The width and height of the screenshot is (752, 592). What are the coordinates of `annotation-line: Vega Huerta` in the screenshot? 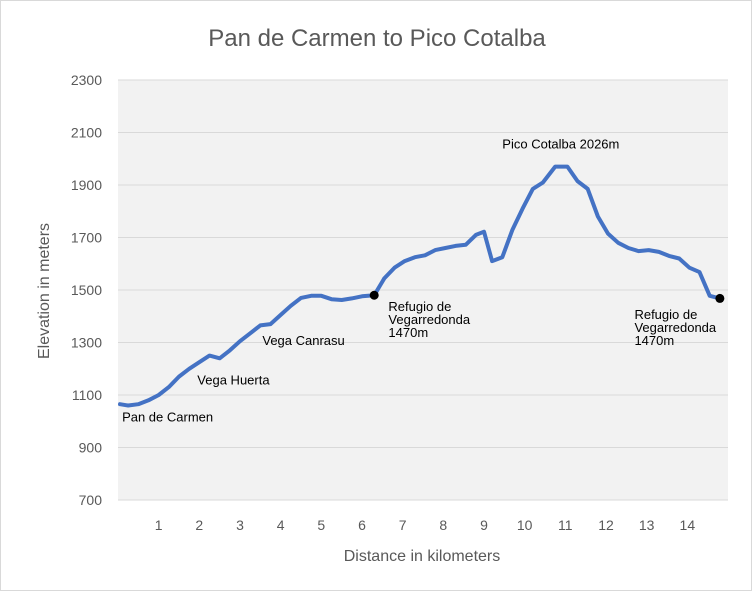 It's located at (233, 380).